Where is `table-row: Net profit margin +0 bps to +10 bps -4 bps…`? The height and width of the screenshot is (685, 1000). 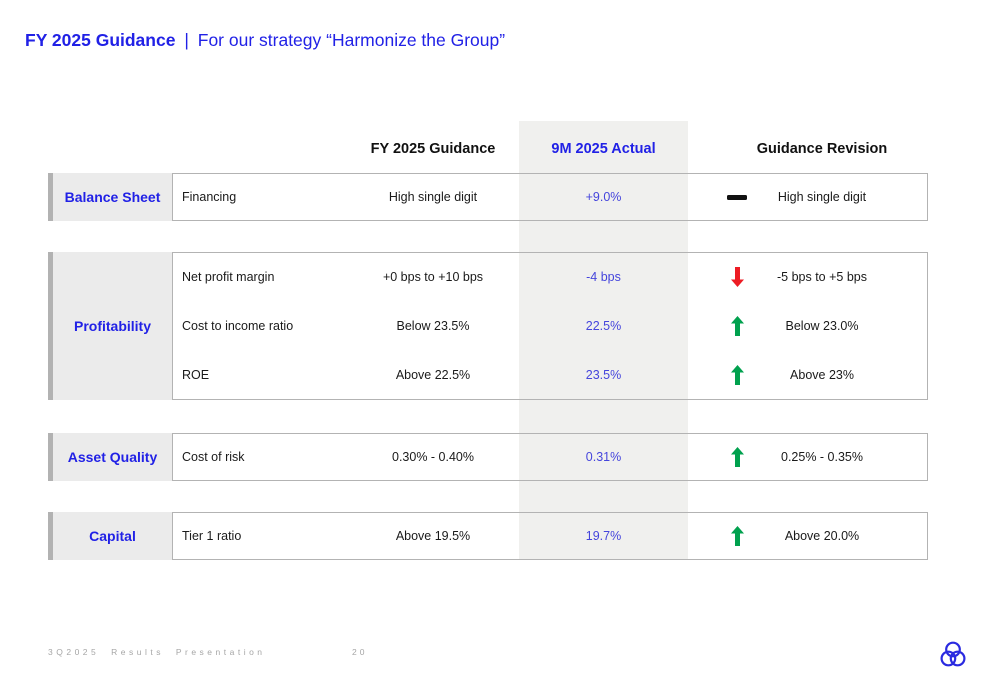
table-row: Net profit margin +0 bps to +10 bps -4 bps… is located at coordinates (550, 276).